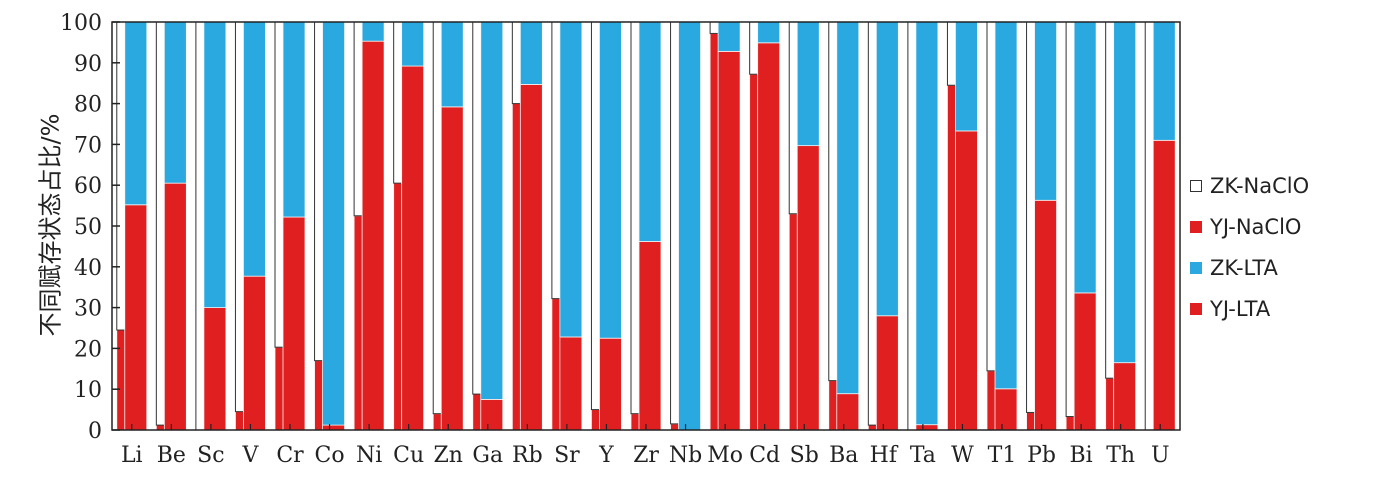 The image size is (1377, 486). I want to click on bar-mo-zk-lta, so click(729, 36).